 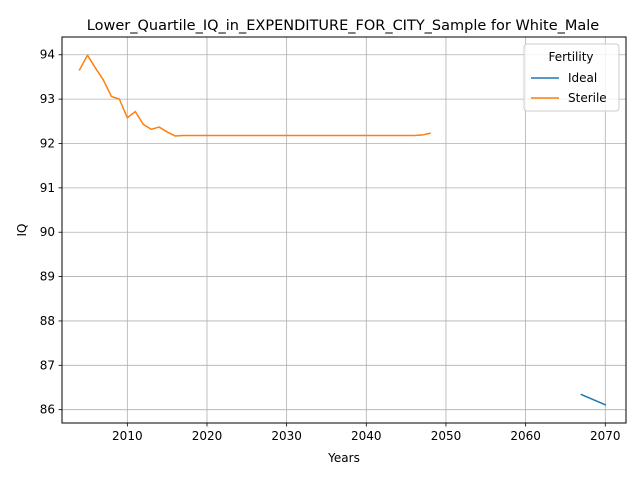 What do you see at coordinates (570, 57) in the screenshot?
I see `legend-title: Fertility` at bounding box center [570, 57].